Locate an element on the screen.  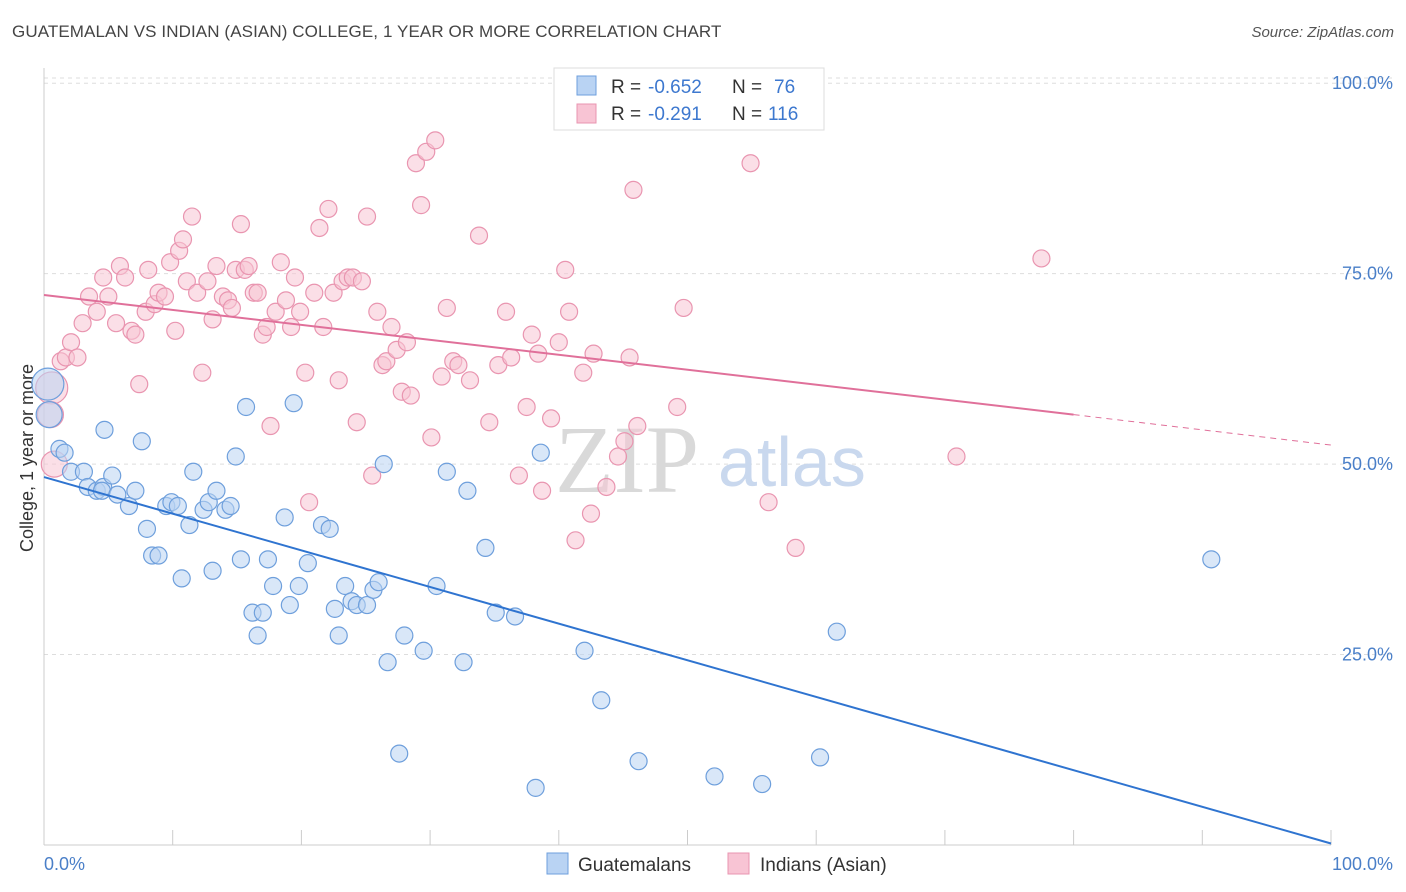
stats-swatch-blue is located at coordinates (586, 85).